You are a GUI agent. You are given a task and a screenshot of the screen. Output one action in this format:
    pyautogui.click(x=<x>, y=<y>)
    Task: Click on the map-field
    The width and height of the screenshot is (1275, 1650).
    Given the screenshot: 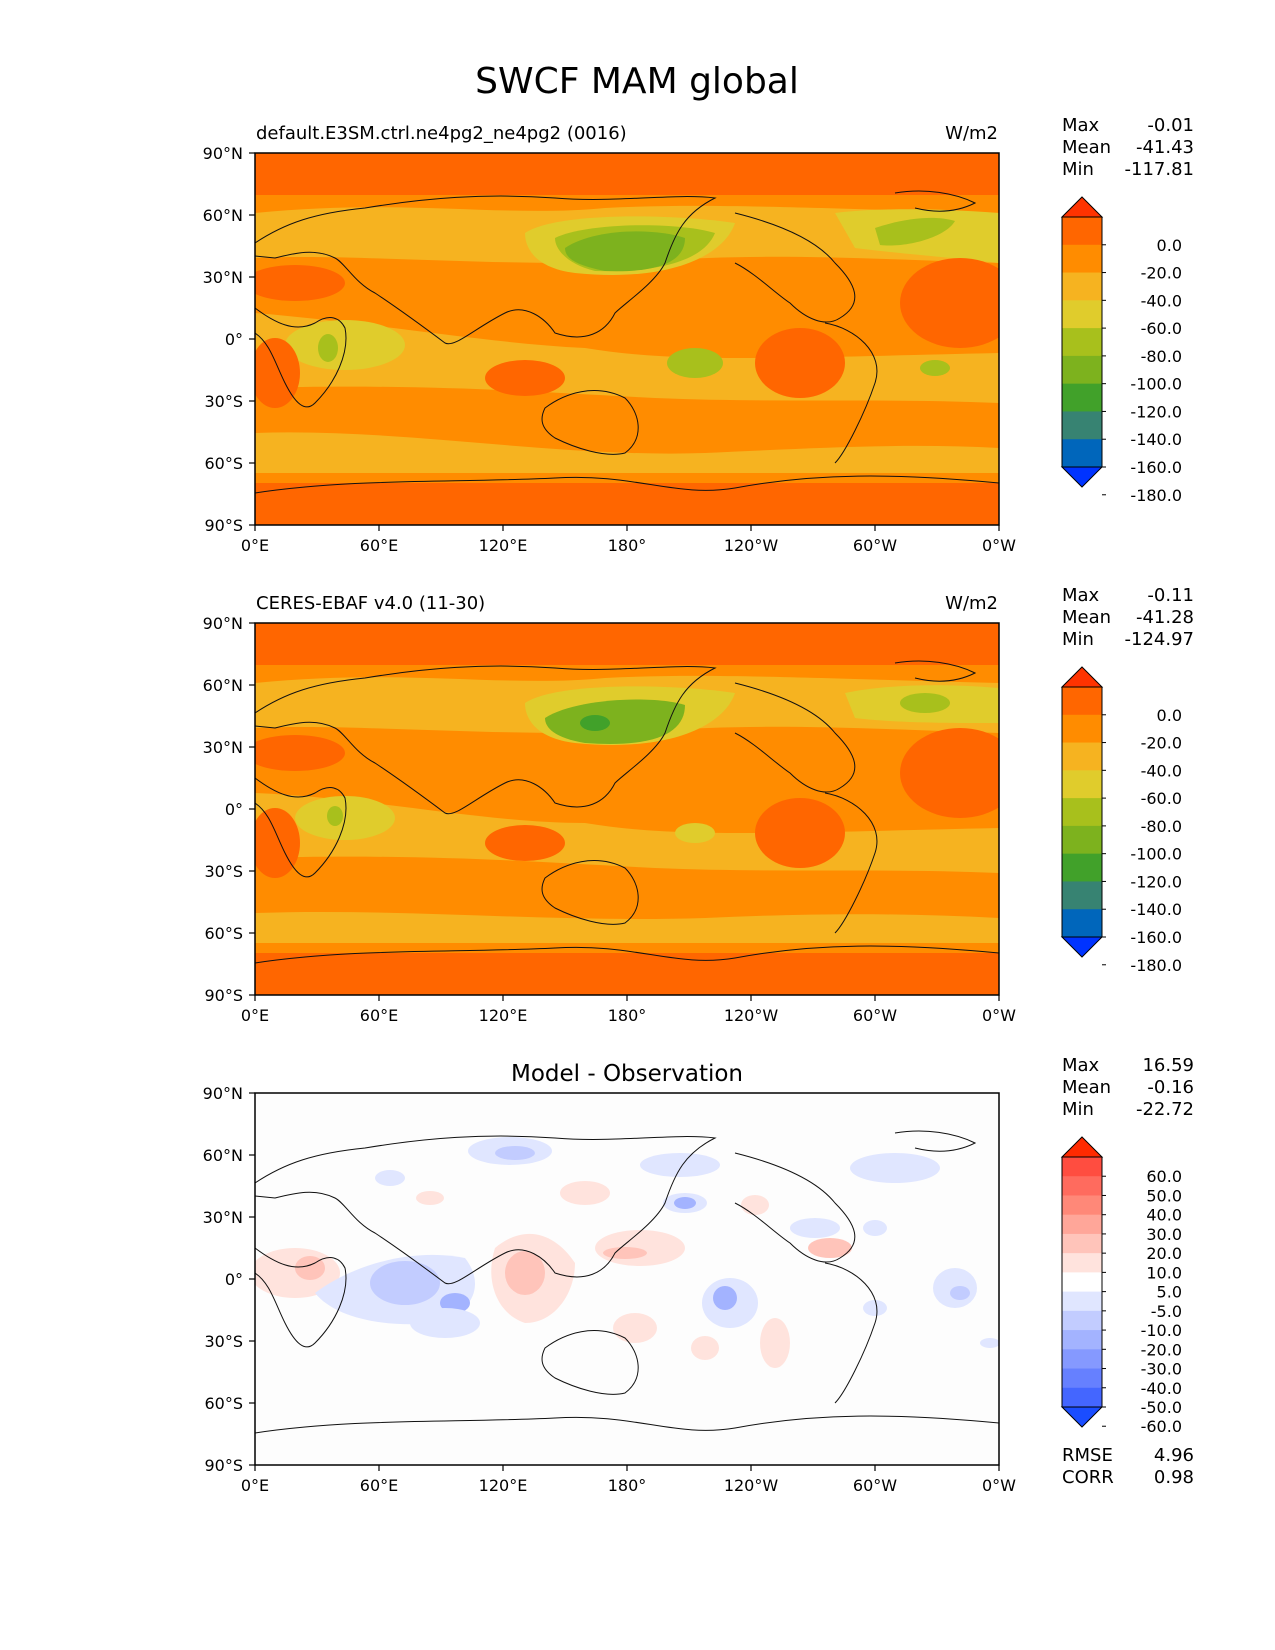 What is the action you would take?
    pyautogui.click(x=627, y=339)
    